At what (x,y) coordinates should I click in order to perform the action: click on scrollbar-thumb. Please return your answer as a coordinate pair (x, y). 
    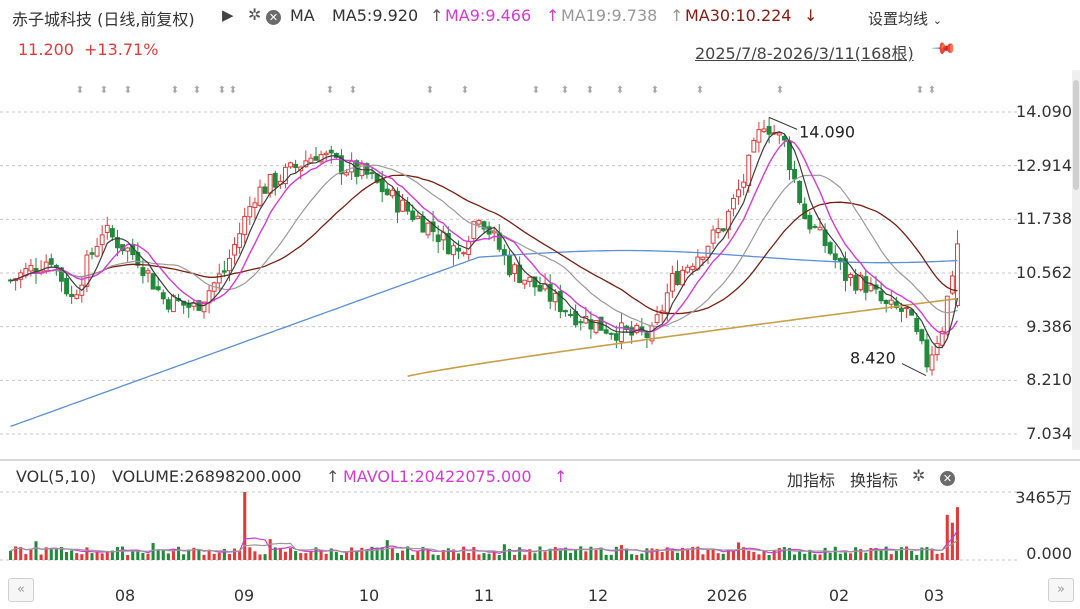
    Looking at the image, I should click on (1076, 135).